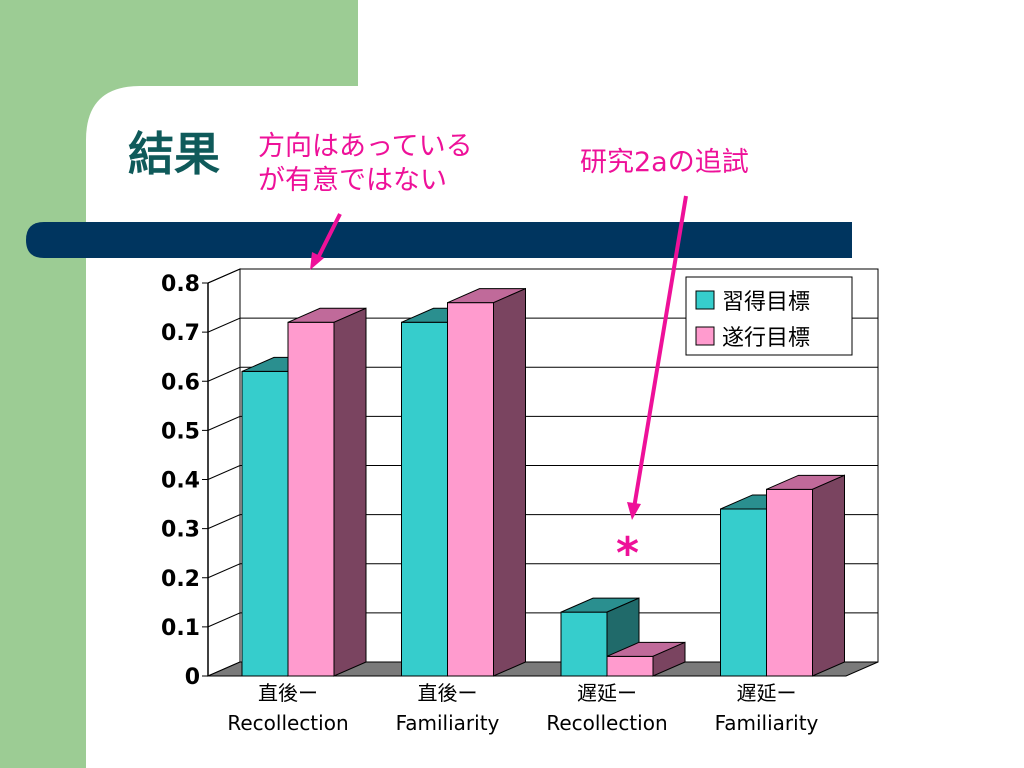  Describe the element at coordinates (180, 431) in the screenshot. I see `y-tick-label: 0.5` at that location.